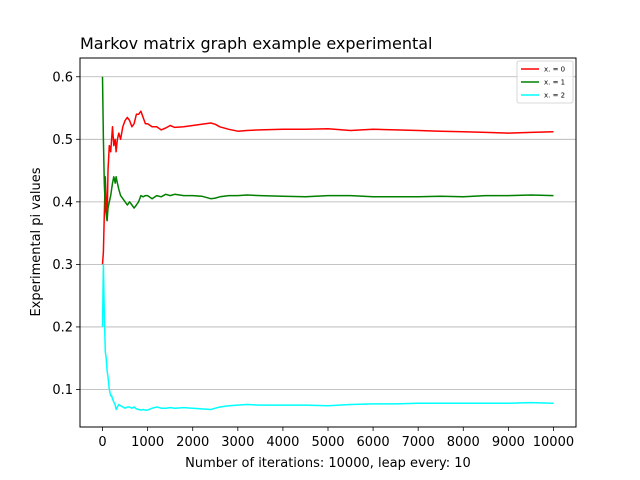  What do you see at coordinates (373, 442) in the screenshot?
I see `x-tick-label: 6000` at bounding box center [373, 442].